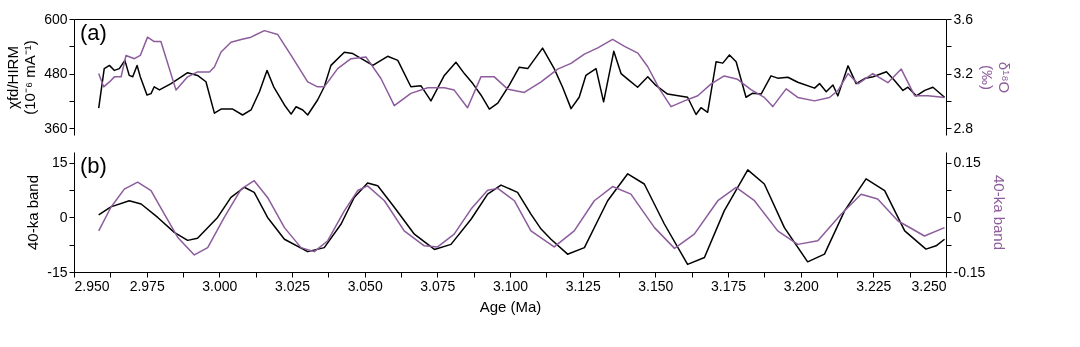 The width and height of the screenshot is (1080, 347). What do you see at coordinates (969, 271) in the screenshot?
I see `y2-tick-label: -0.15` at bounding box center [969, 271].